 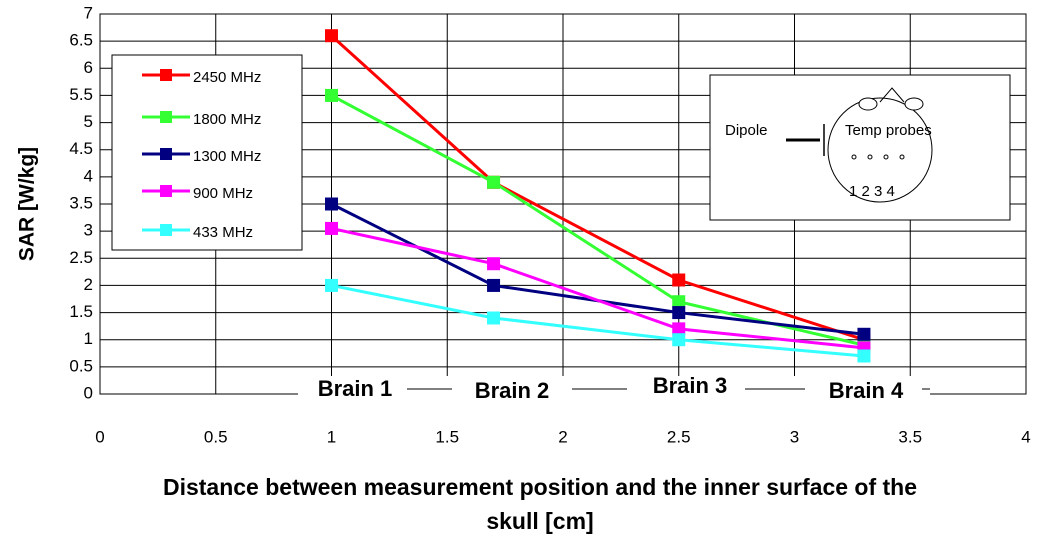 What do you see at coordinates (27, 204) in the screenshot?
I see `y-axis-label: SAR [W/kg]` at bounding box center [27, 204].